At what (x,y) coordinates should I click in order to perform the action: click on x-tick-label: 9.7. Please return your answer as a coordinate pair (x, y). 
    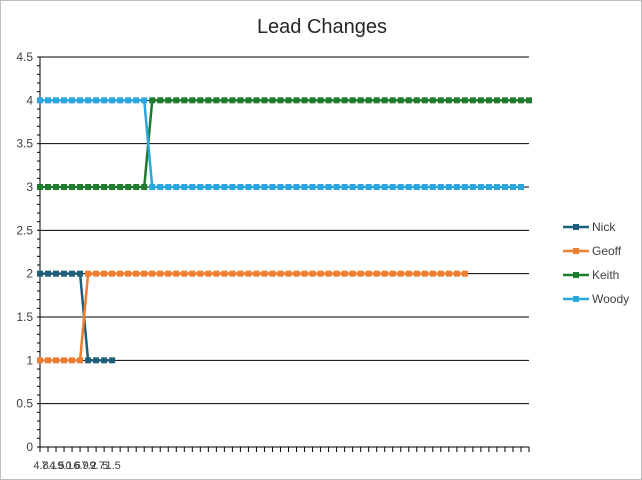
    Looking at the image, I should click on (96, 466).